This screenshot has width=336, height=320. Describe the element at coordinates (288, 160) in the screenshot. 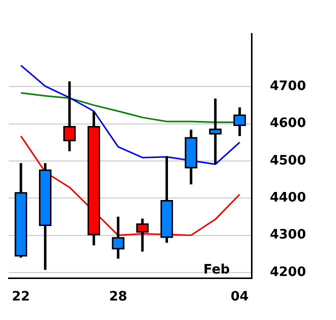

I see `y-tick-label: 4500` at that location.